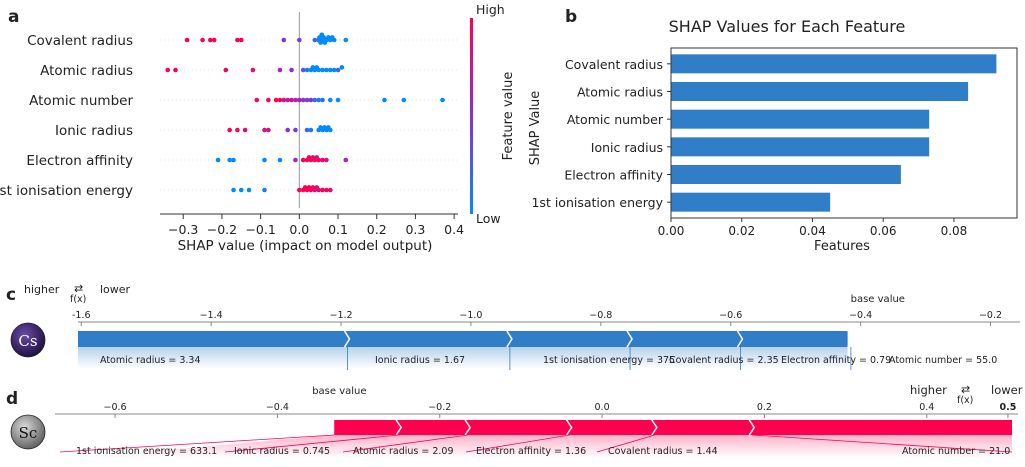 The image size is (1025, 467). Describe the element at coordinates (470, 315) in the screenshot. I see `x-tick-label: −1.0` at that location.